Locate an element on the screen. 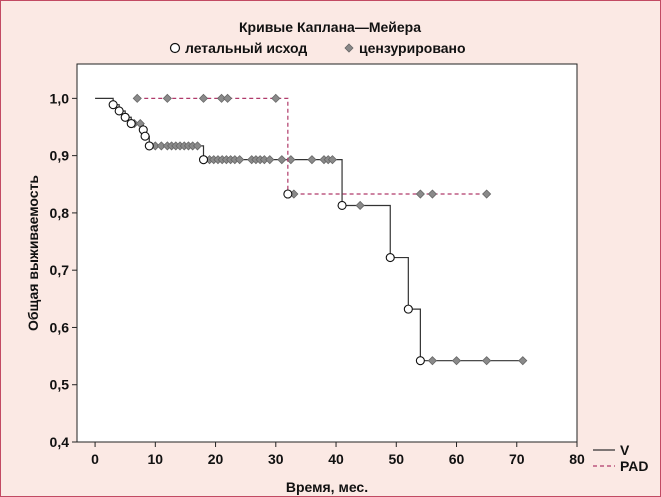 Image resolution: width=661 pixels, height=497 pixels. x-tick-label: 40 is located at coordinates (336, 459).